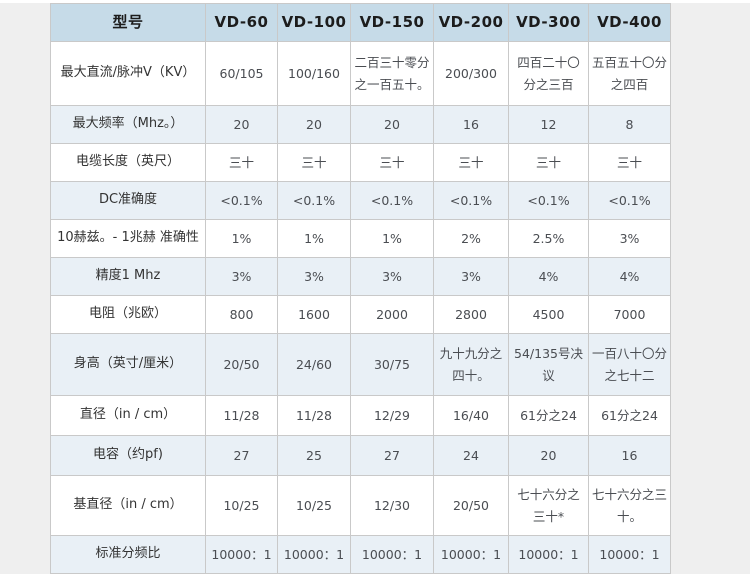 The height and width of the screenshot is (574, 750). I want to click on cell: 4500, so click(548, 314).